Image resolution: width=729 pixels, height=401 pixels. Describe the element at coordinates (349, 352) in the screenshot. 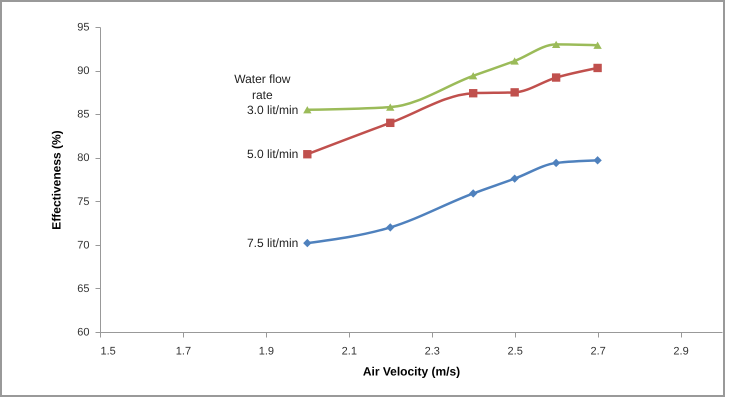

I see `x-tick-label: 2.1` at that location.